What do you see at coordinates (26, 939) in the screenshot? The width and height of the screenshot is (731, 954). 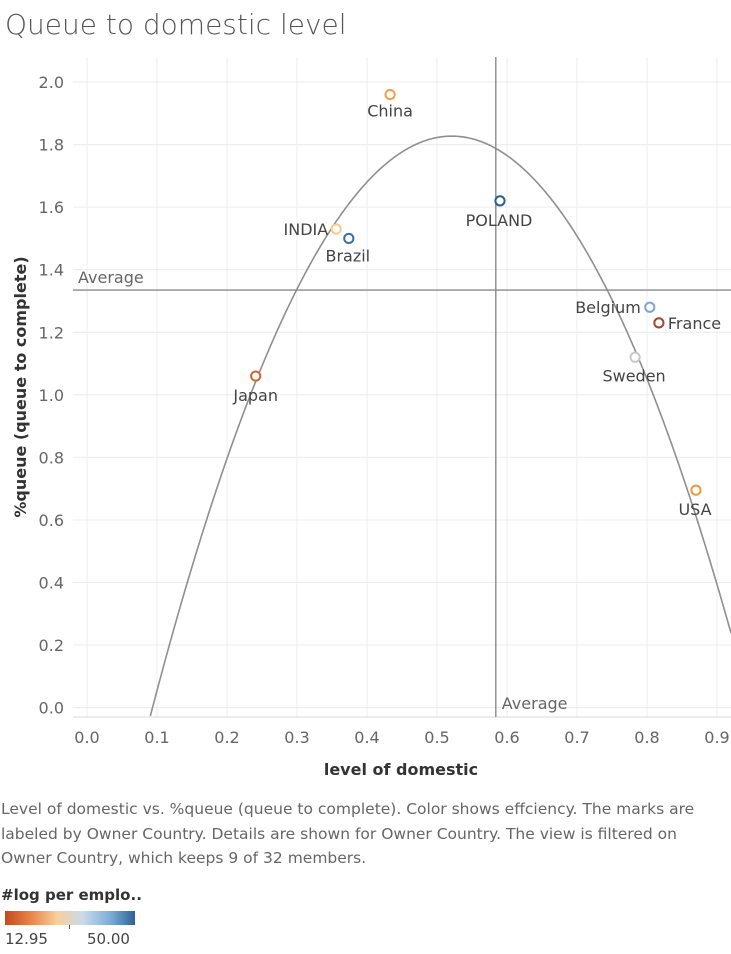 I see `legend-min-label: 12.95` at bounding box center [26, 939].